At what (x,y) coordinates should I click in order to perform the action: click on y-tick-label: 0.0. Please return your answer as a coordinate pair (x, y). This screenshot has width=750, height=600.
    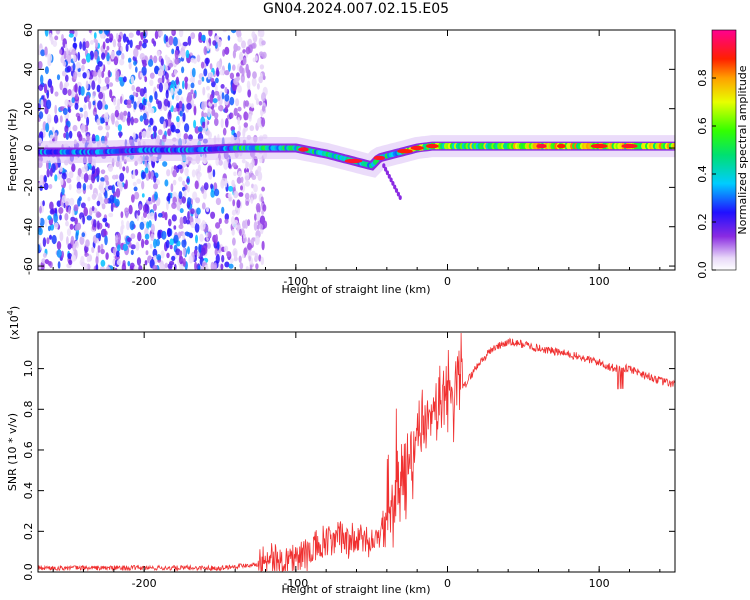
    Looking at the image, I should click on (28, 572).